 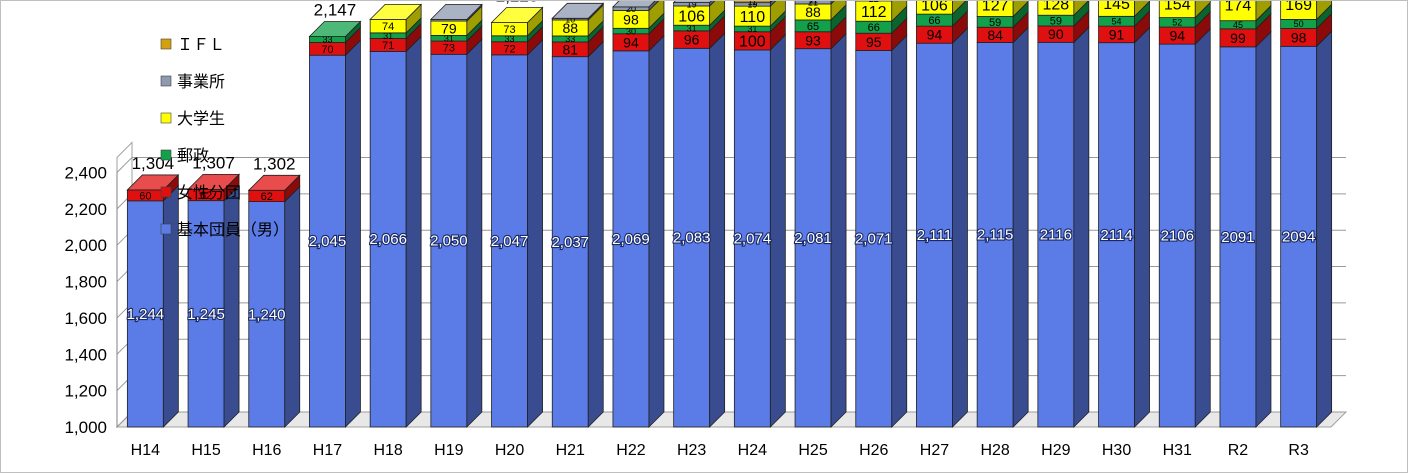 What do you see at coordinates (201, 81) in the screenshot?
I see `legend-label: 事業所` at bounding box center [201, 81].